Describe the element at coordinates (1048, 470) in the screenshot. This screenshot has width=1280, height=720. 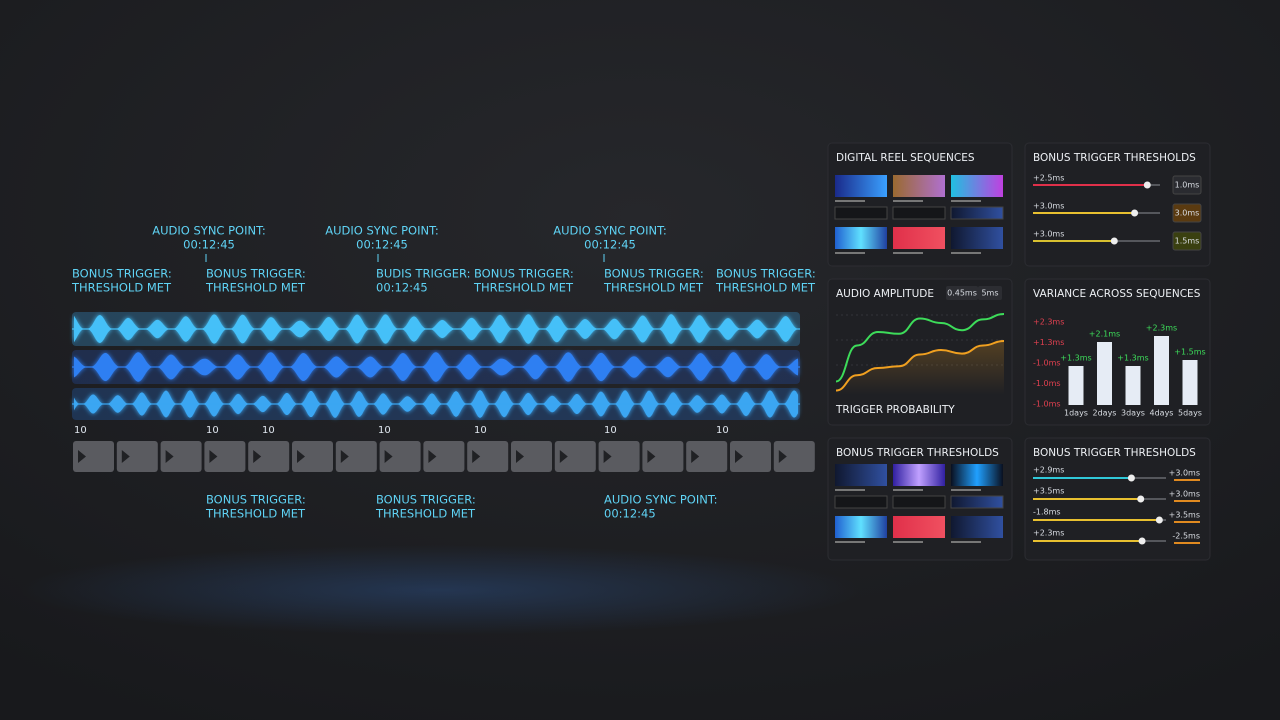
I see `slider-label: +2.9ms` at that location.